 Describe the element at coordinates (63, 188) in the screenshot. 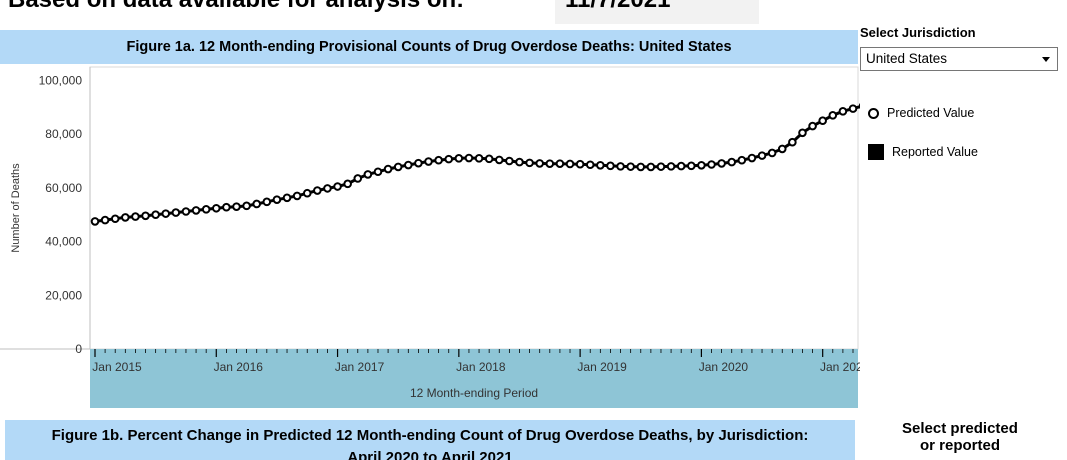

I see `y-tick-label: 60,000` at that location.